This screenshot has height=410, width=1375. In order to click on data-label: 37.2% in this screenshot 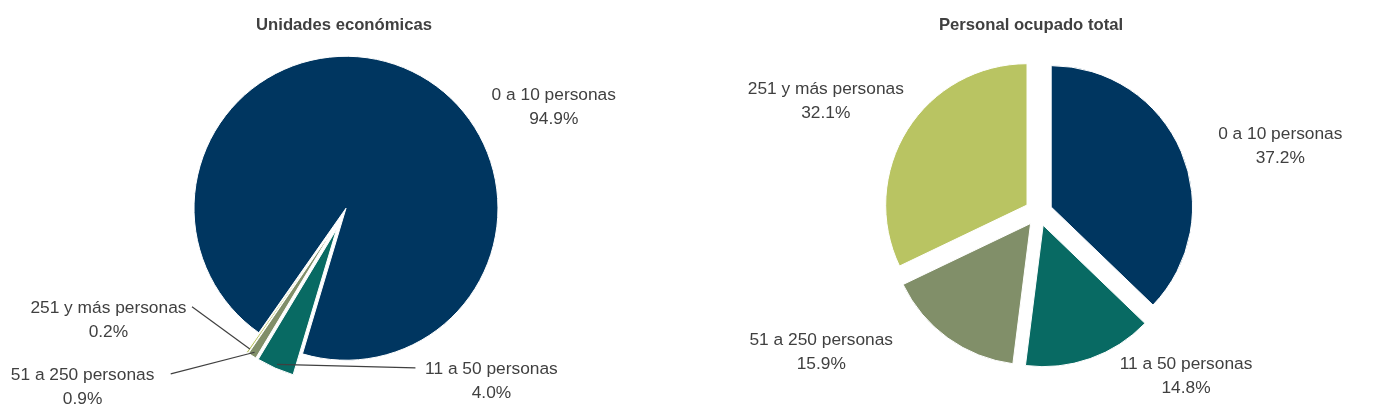, I will do `click(1280, 157)`.